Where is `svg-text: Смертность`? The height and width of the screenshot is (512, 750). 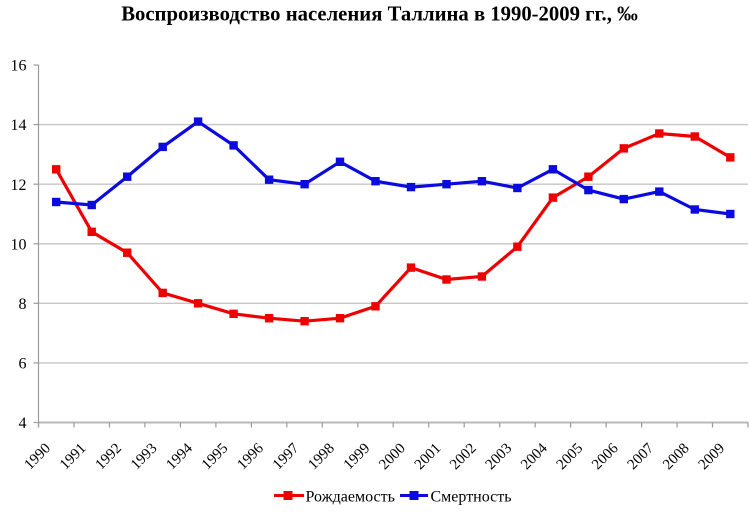 svg-text: Смертность is located at coordinates (471, 496).